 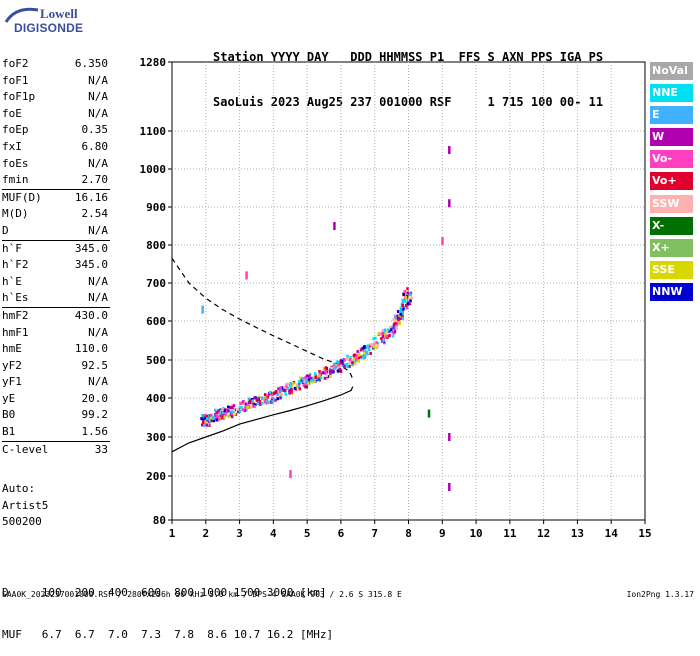 I want to click on param-value: 0.35, so click(x=95, y=130).